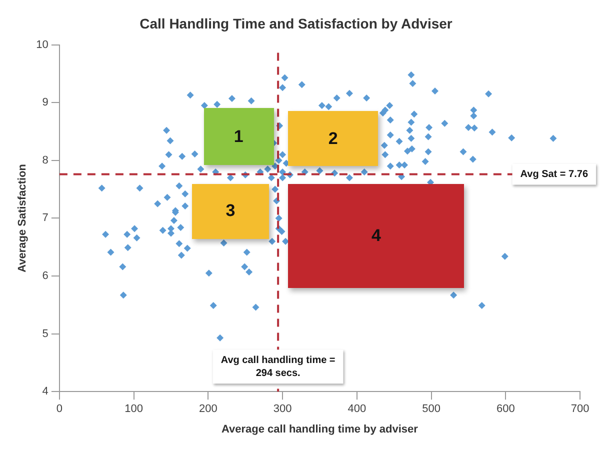 Image resolution: width=612 pixels, height=450 pixels. What do you see at coordinates (45, 160) in the screenshot?
I see `y-tick-label: 8` at bounding box center [45, 160].